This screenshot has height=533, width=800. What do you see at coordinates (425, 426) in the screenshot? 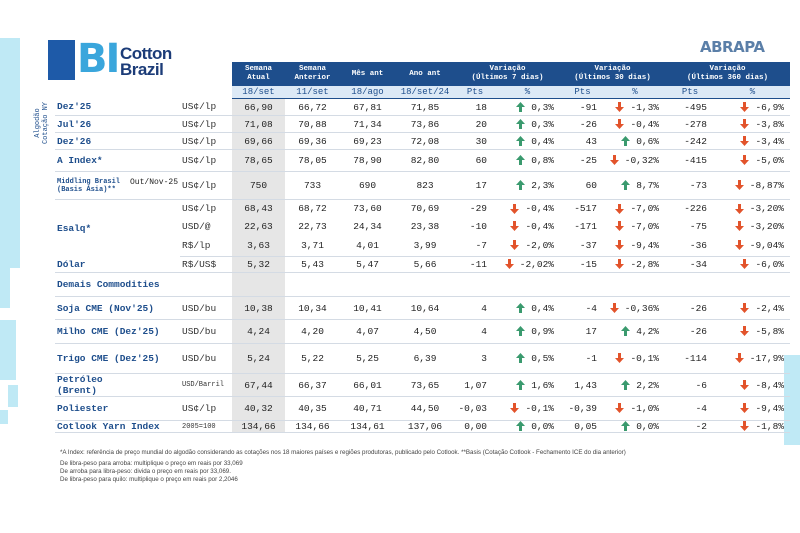
I see `value: 137,06` at bounding box center [425, 426].